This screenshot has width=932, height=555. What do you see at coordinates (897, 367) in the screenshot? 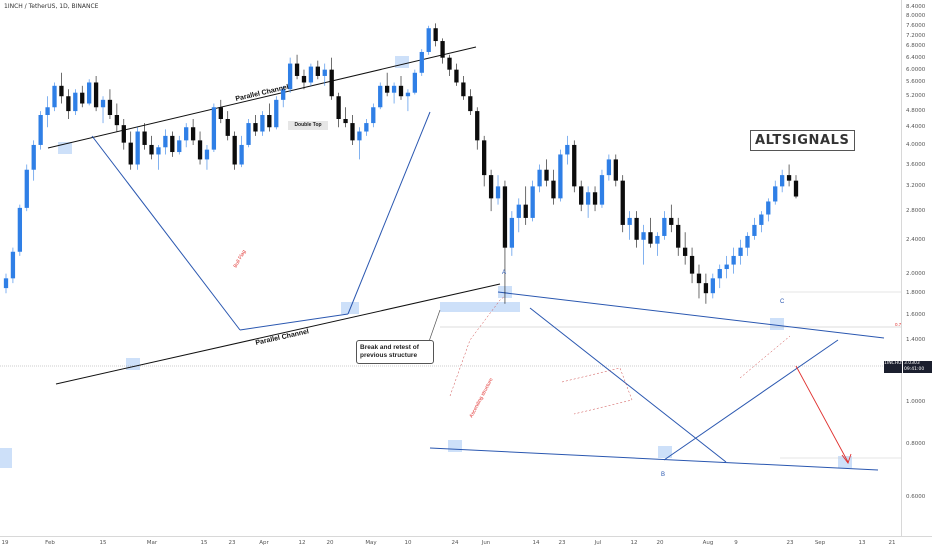
I see `ticker-tag: 1INCHUSDT` at bounding box center [897, 367].